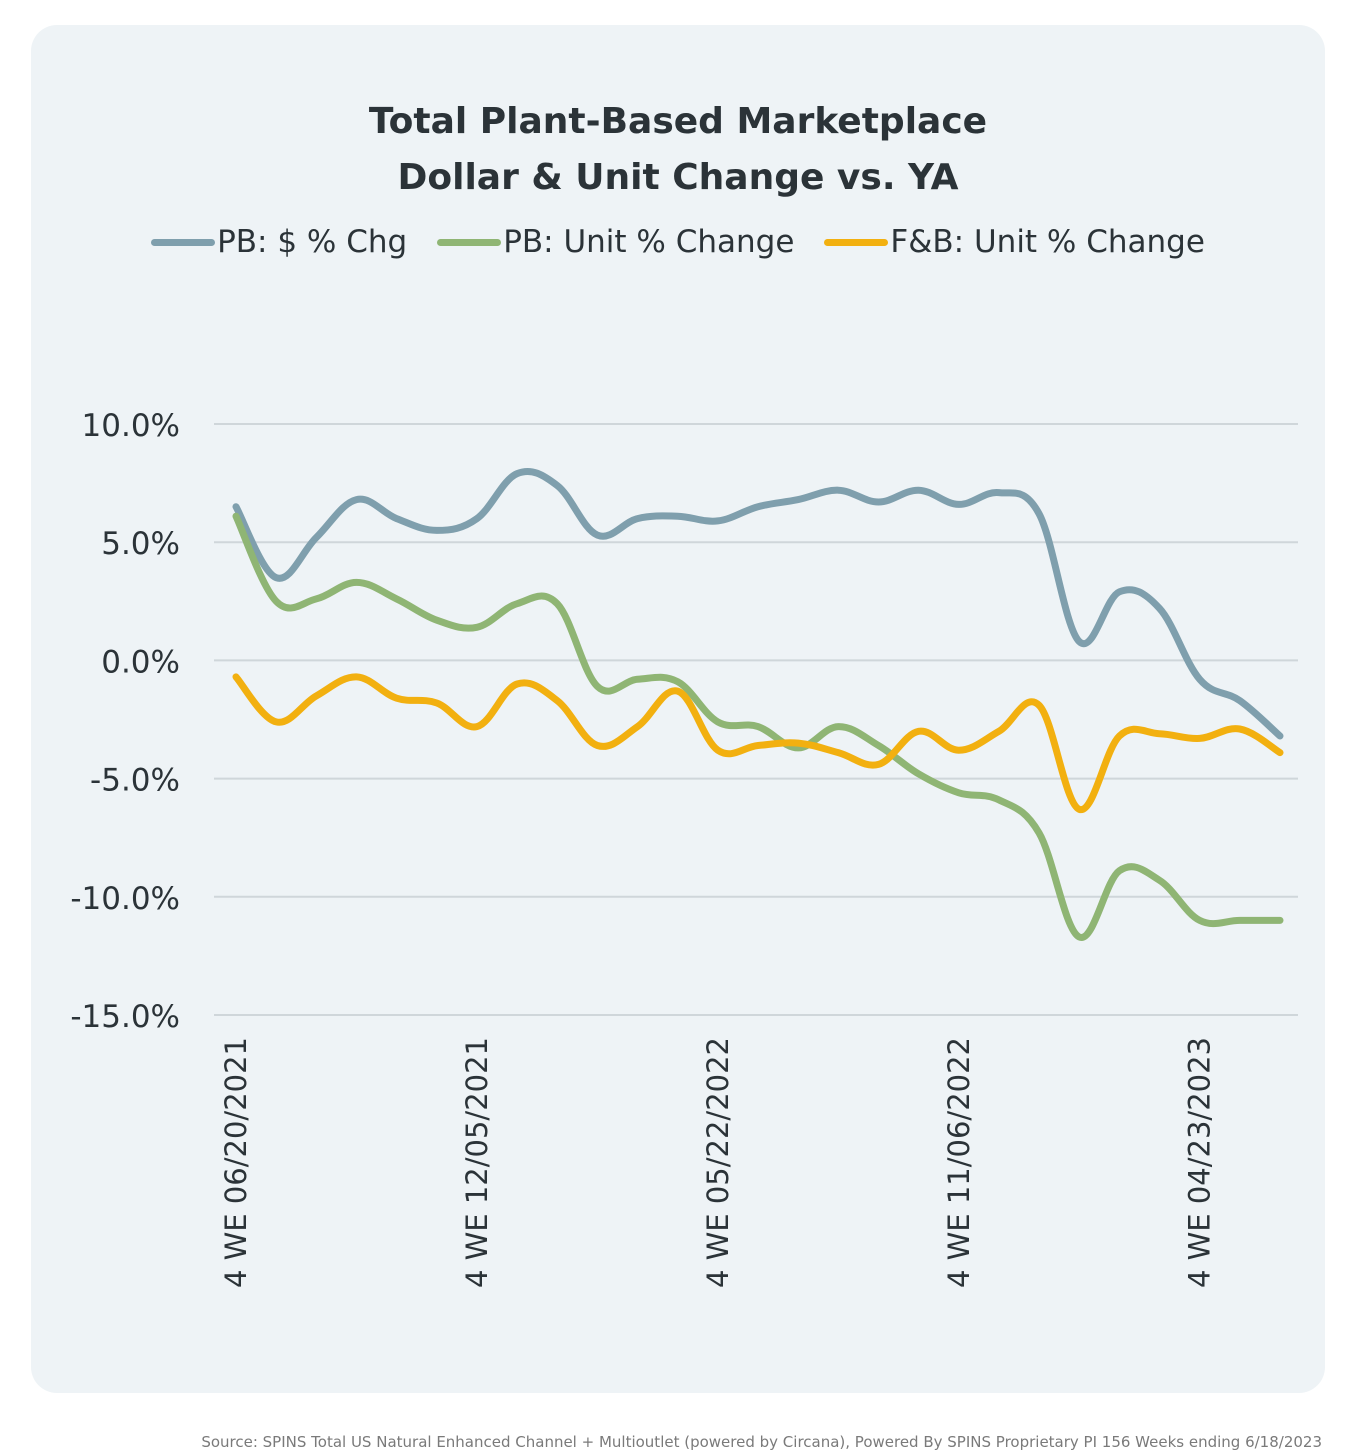  I want to click on chart-title-line-2: Dollar & Unit Change vs. YA, so click(678, 177).